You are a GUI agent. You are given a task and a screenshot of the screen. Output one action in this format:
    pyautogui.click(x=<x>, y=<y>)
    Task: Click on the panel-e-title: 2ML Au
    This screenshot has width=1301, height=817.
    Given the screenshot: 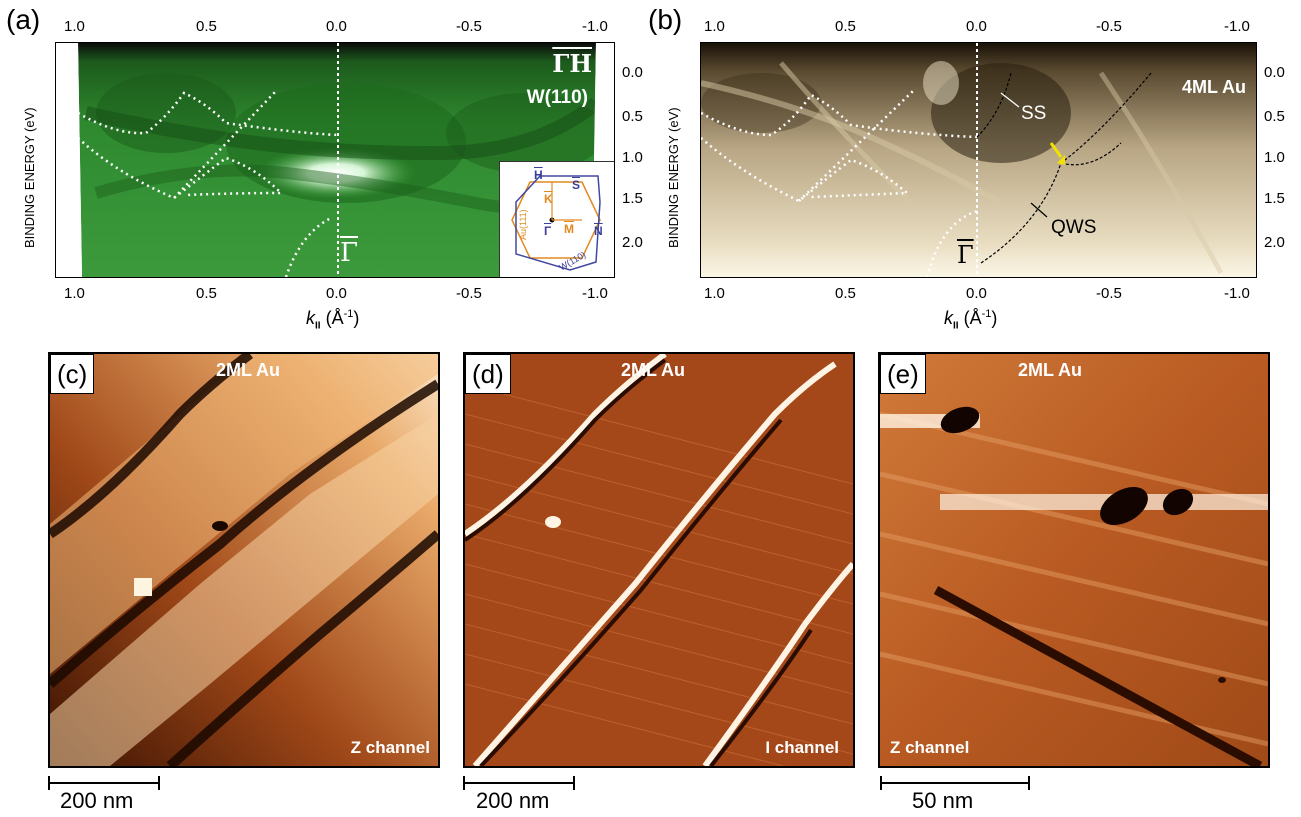 What is the action you would take?
    pyautogui.click(x=1050, y=370)
    